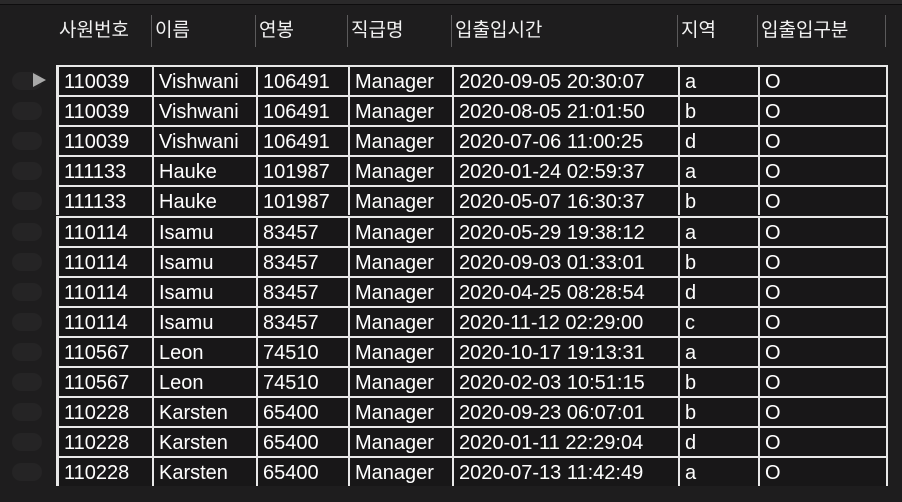 The image size is (902, 502). Describe the element at coordinates (302, 31) in the screenshot. I see `column-header-salary: 연봉` at that location.